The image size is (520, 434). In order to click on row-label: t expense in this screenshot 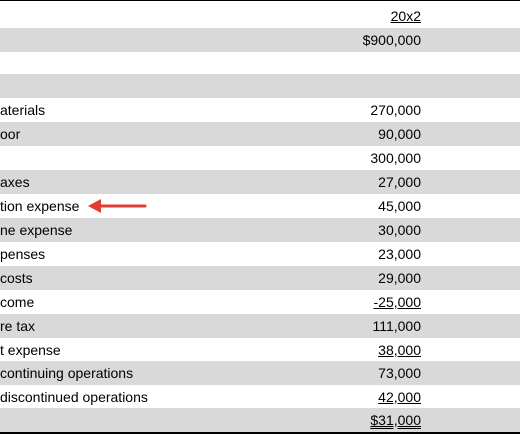, I will do `click(30, 350)`.